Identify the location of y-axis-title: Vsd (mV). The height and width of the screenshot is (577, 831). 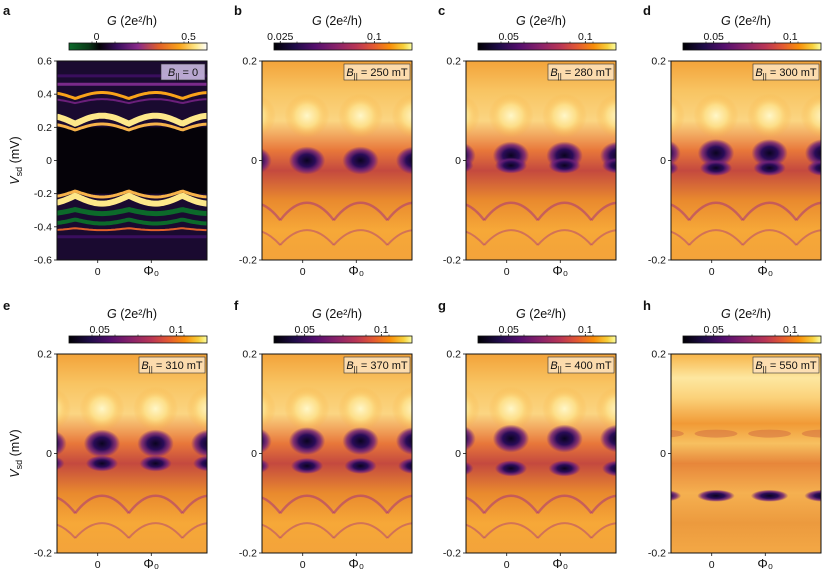
(16, 453).